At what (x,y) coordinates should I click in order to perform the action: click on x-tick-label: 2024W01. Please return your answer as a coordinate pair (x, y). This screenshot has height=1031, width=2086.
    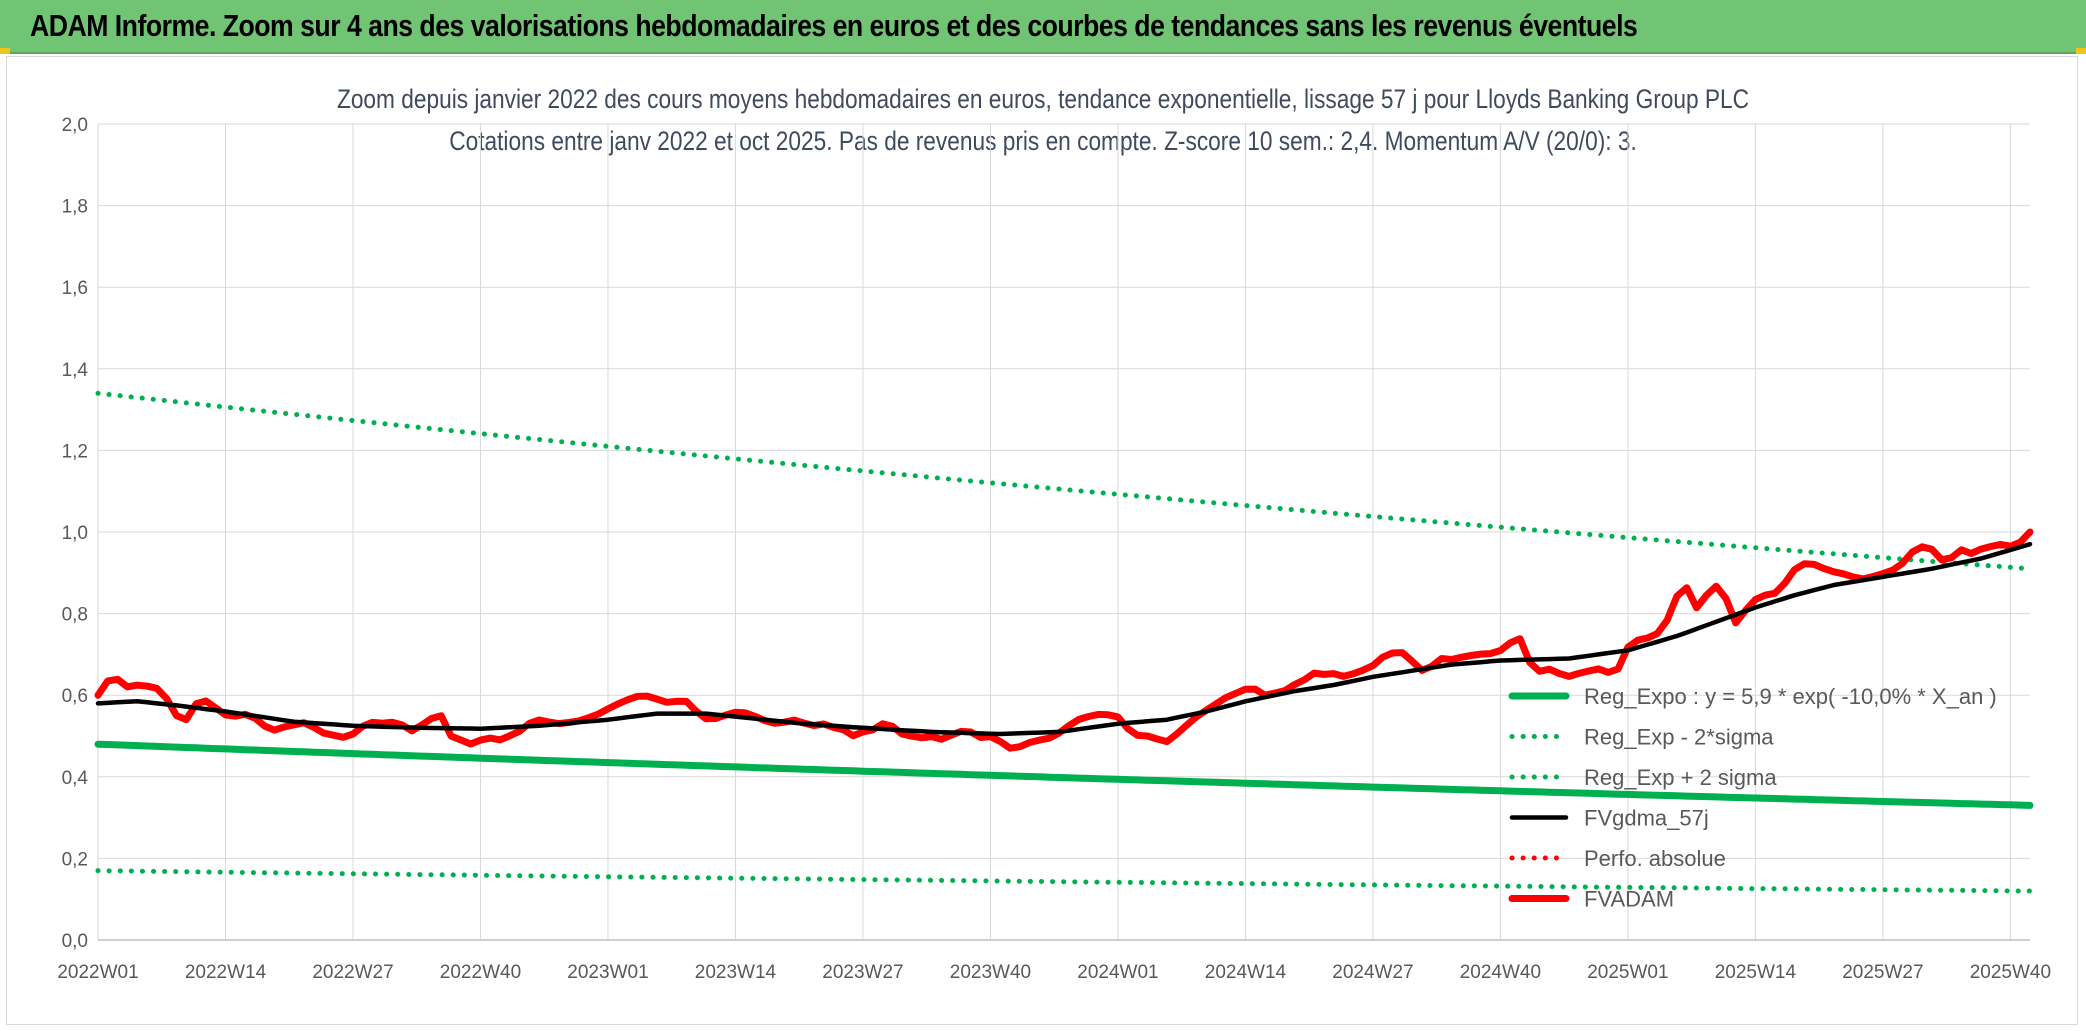
    Looking at the image, I should click on (1117, 972).